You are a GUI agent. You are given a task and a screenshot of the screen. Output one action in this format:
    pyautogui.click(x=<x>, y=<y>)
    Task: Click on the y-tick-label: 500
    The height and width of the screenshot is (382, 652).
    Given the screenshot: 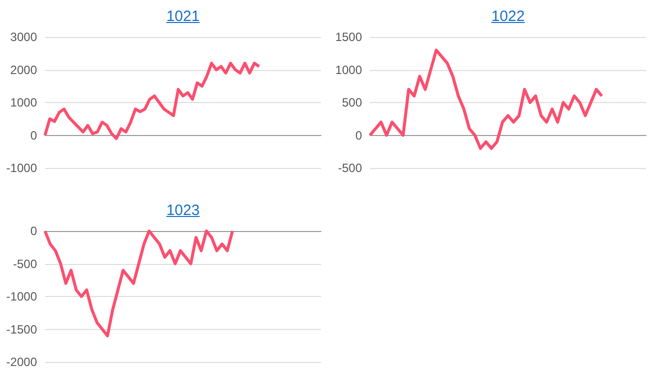 What is the action you would take?
    pyautogui.click(x=352, y=103)
    